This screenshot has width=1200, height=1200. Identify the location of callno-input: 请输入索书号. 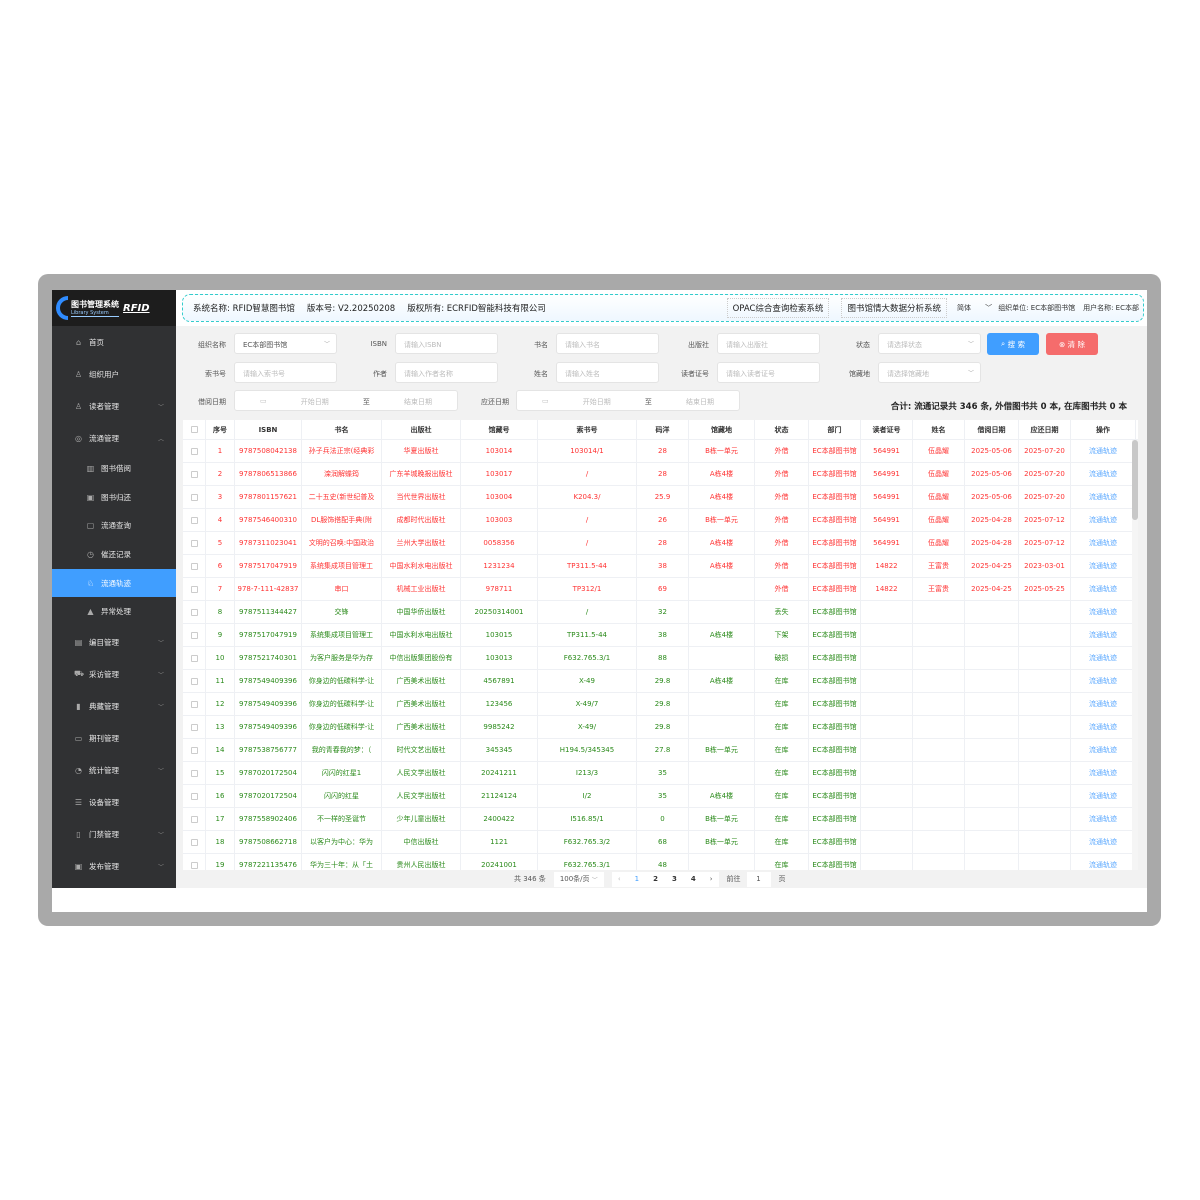
(285, 372).